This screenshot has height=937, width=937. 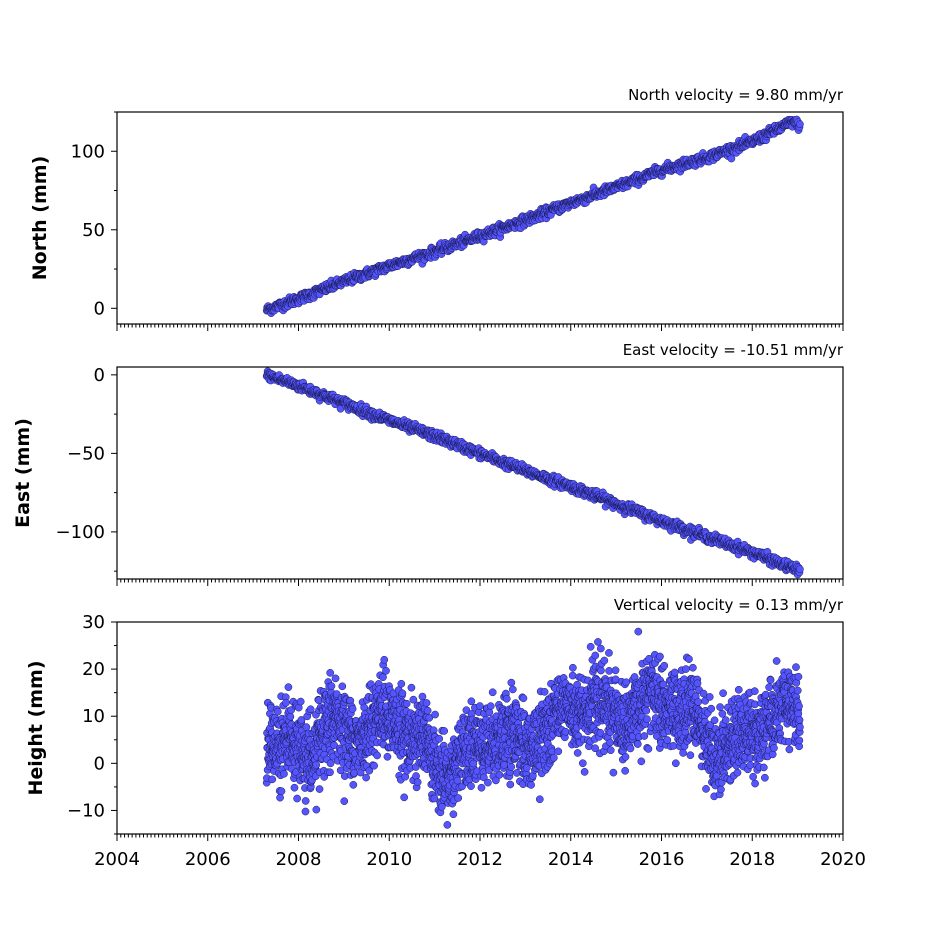 I want to click on points-height, so click(x=533, y=728).